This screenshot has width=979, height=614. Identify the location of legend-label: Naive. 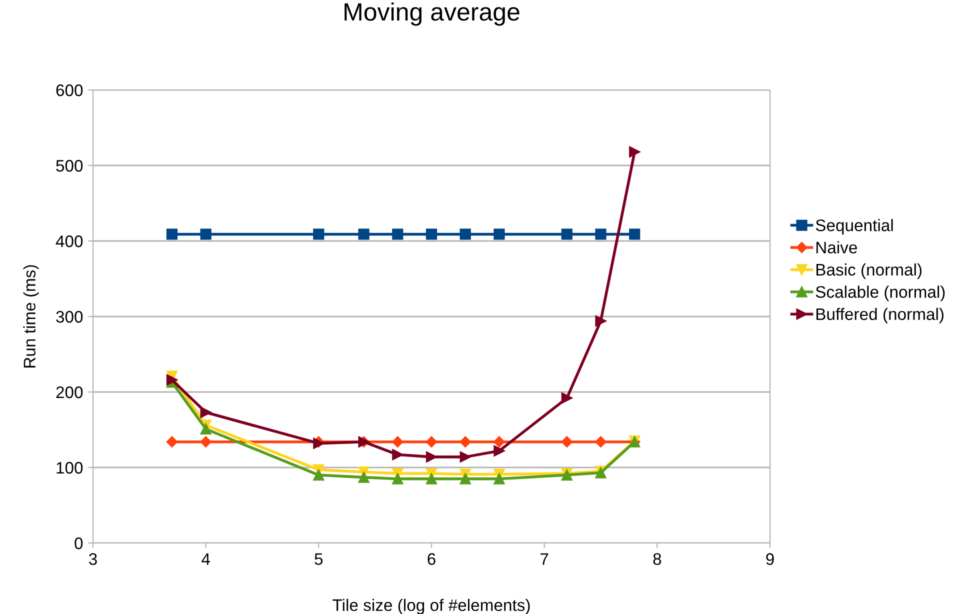
(836, 247).